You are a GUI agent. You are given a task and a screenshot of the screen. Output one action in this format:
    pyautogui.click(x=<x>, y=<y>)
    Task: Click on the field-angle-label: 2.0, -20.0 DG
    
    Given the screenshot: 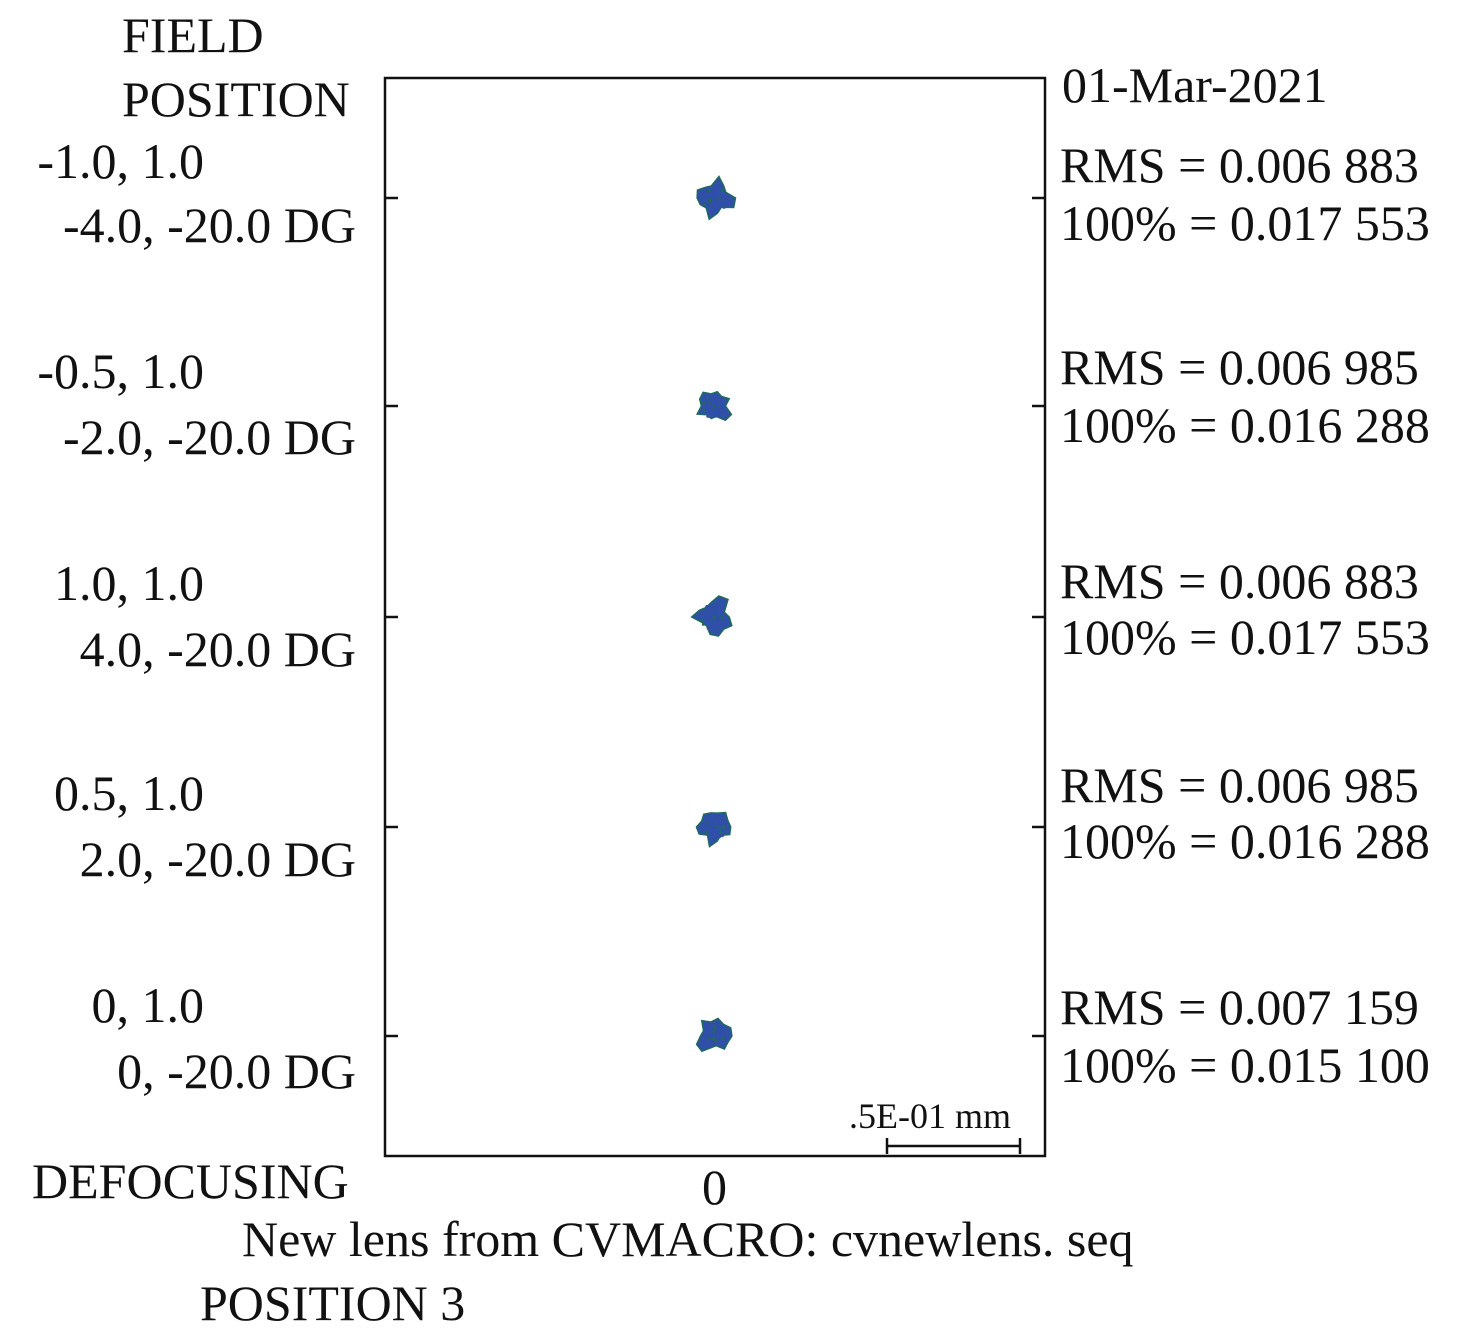 What is the action you would take?
    pyautogui.click(x=217, y=859)
    